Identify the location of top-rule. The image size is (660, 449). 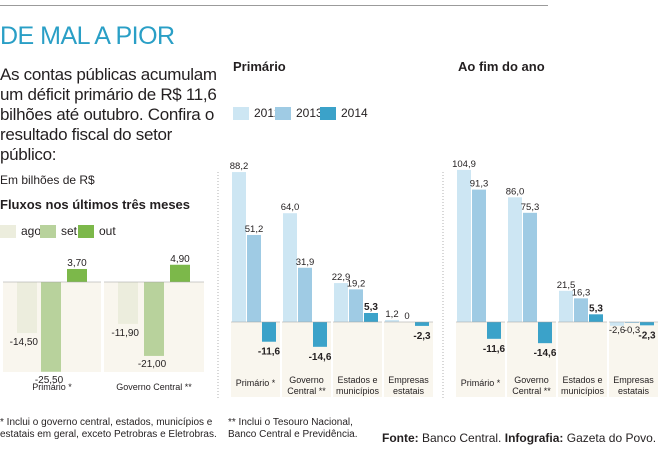
(274, 5).